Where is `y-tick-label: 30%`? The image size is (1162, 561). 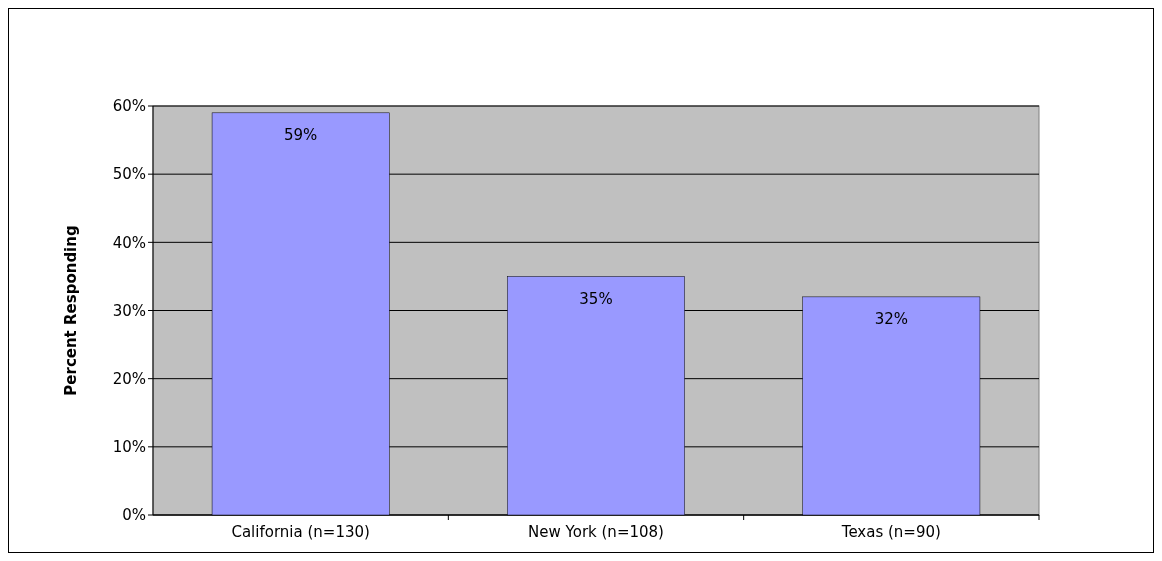
y-tick-label: 30% is located at coordinates (129, 310).